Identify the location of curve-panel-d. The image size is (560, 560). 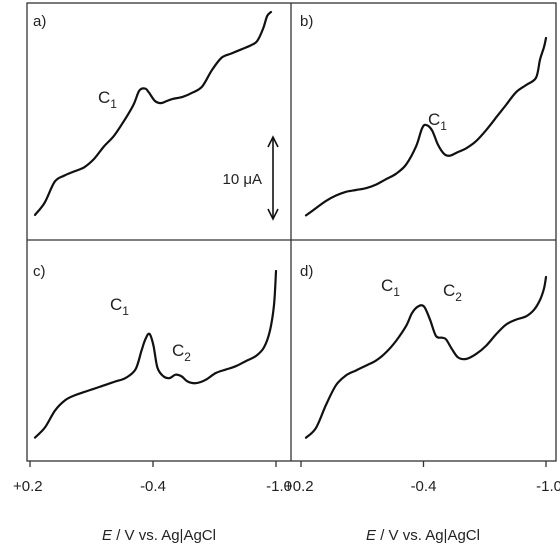
(426, 357).